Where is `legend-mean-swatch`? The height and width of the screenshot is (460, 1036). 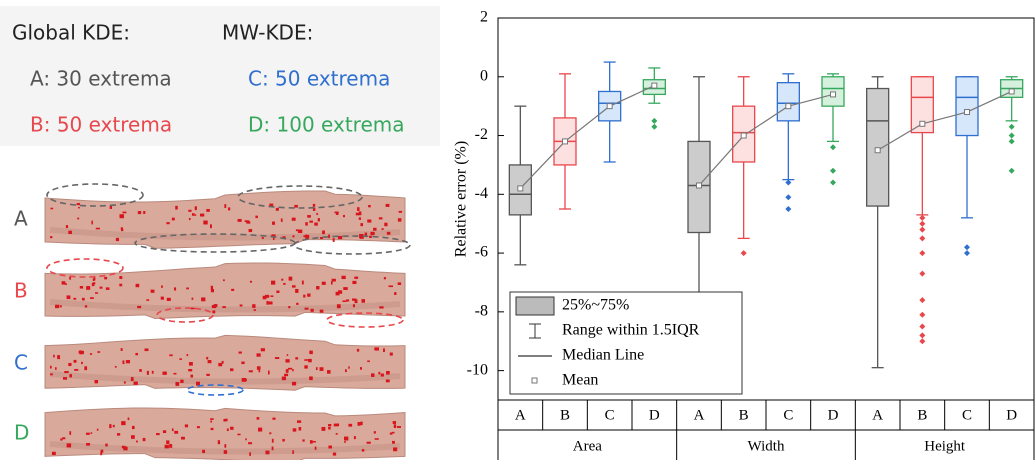
legend-mean-swatch is located at coordinates (534, 380).